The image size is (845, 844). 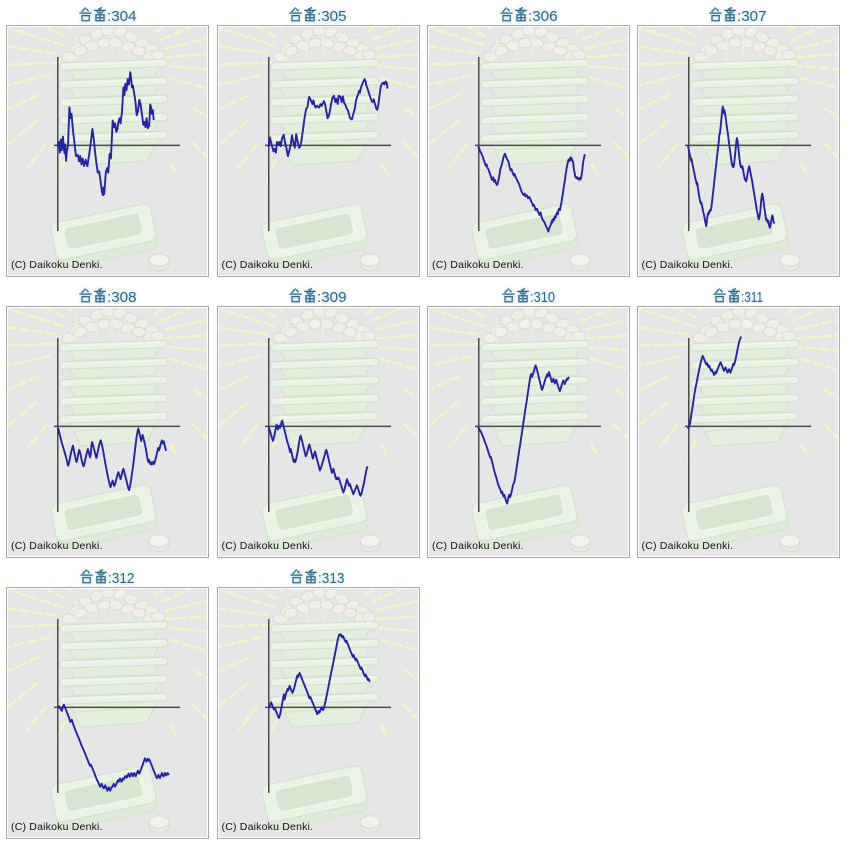 What do you see at coordinates (331, 577) in the screenshot?
I see `svg-text: :313` at bounding box center [331, 577].